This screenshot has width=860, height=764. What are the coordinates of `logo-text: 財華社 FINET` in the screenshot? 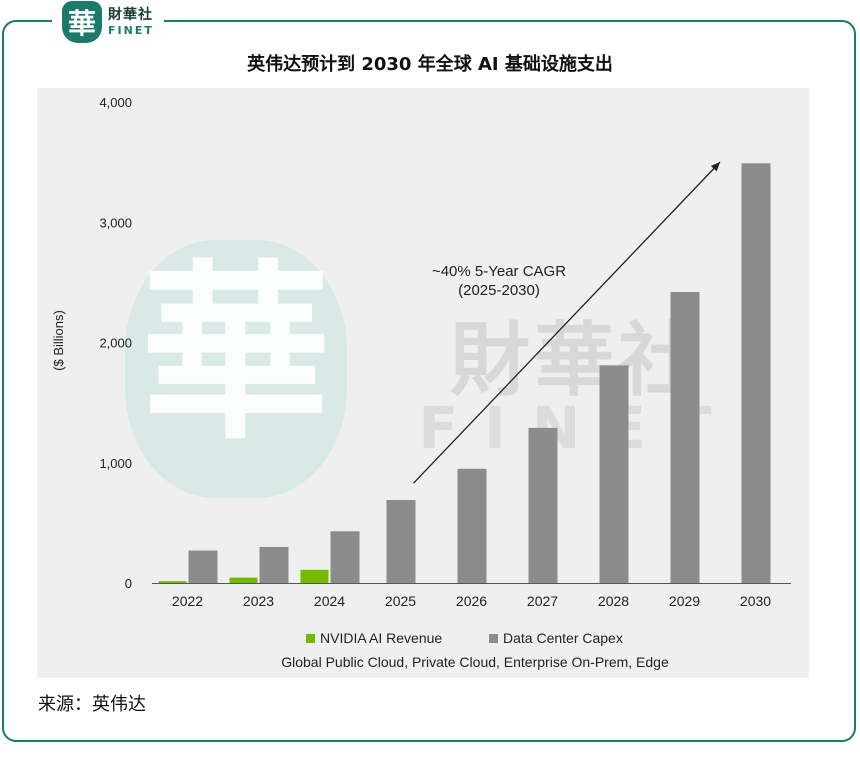 It's located at (131, 22).